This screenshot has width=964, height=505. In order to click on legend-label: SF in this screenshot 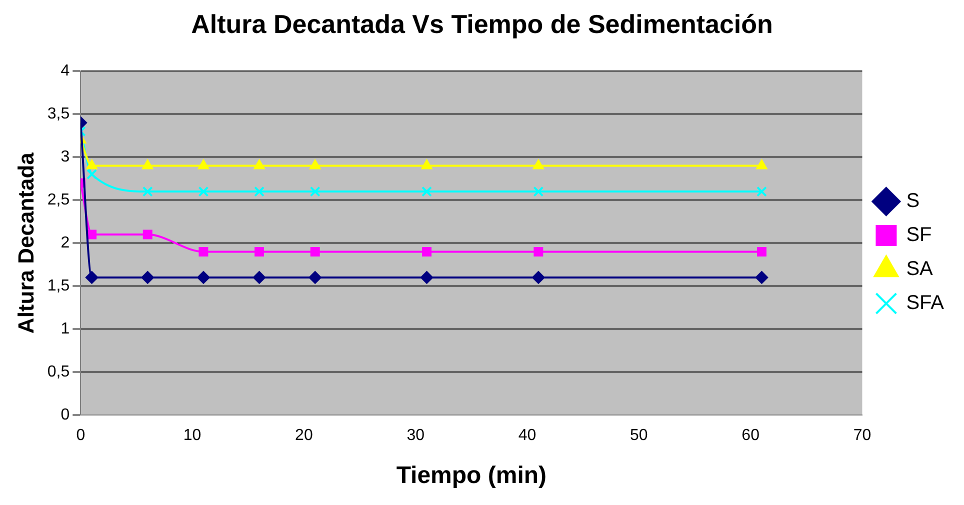, I will do `click(919, 235)`.